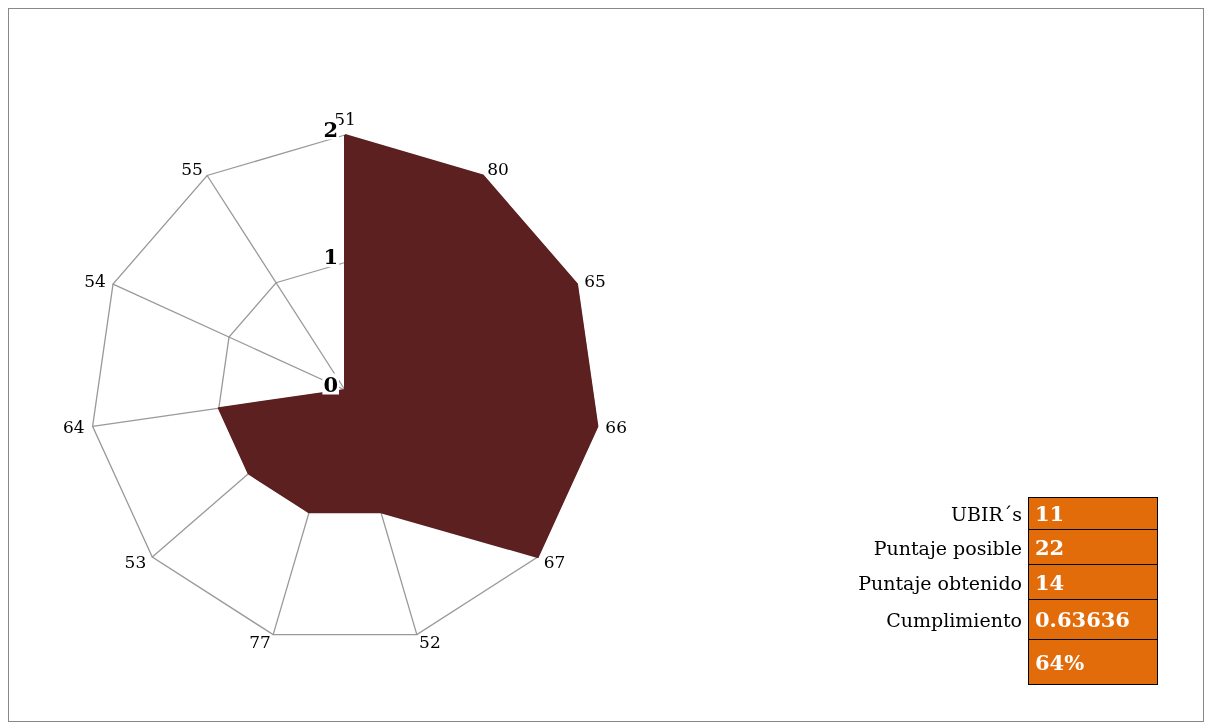 This screenshot has width=1208, height=726. What do you see at coordinates (1050, 582) in the screenshot?
I see `text: 14` at bounding box center [1050, 582].